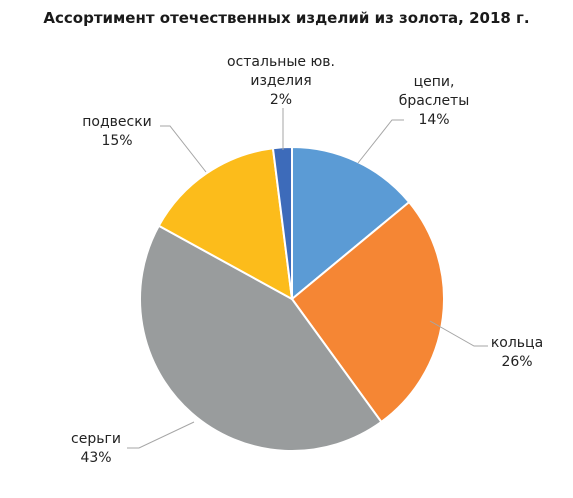  I want to click on slice-category-label: цепи,, so click(434, 82).